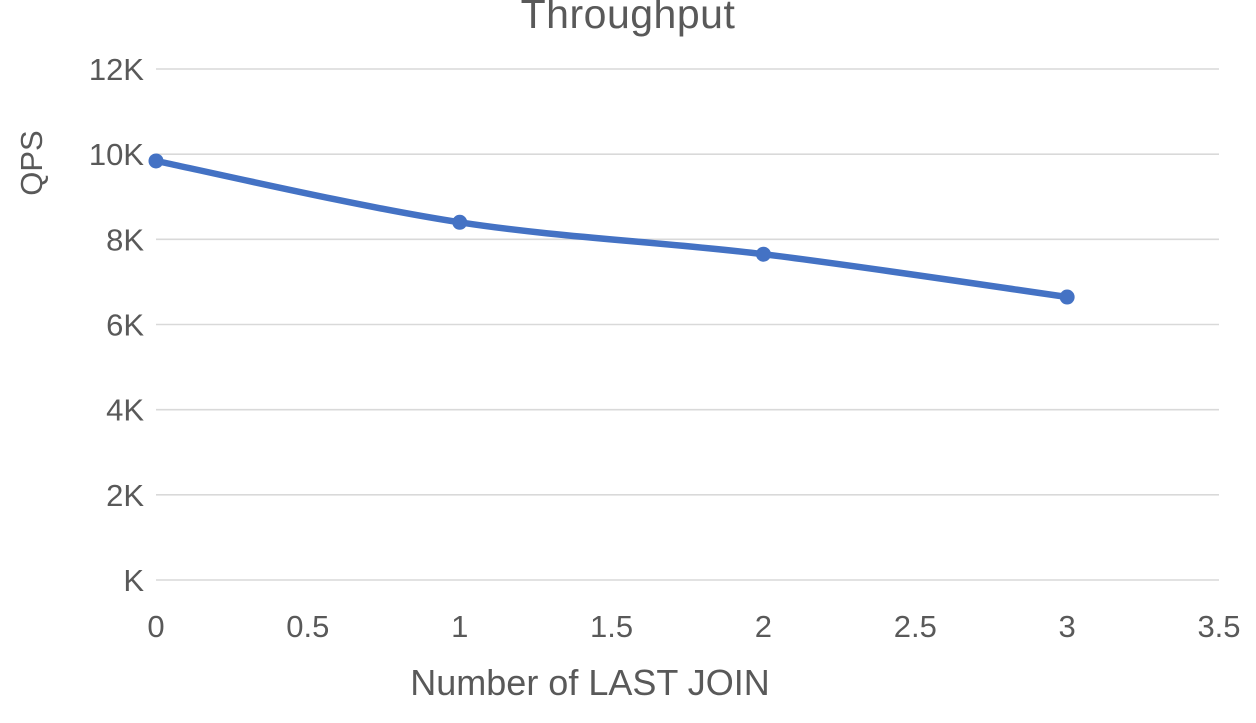 Image resolution: width=1256 pixels, height=723 pixels. What do you see at coordinates (628, 18) in the screenshot?
I see `chart-title: Throughput` at bounding box center [628, 18].